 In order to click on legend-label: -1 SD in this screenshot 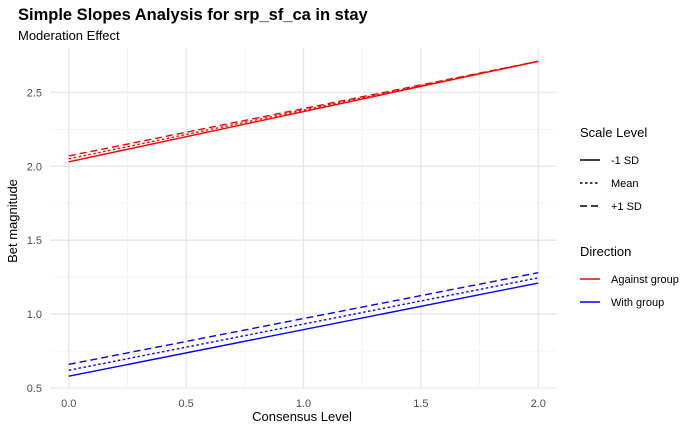, I will do `click(625, 161)`.